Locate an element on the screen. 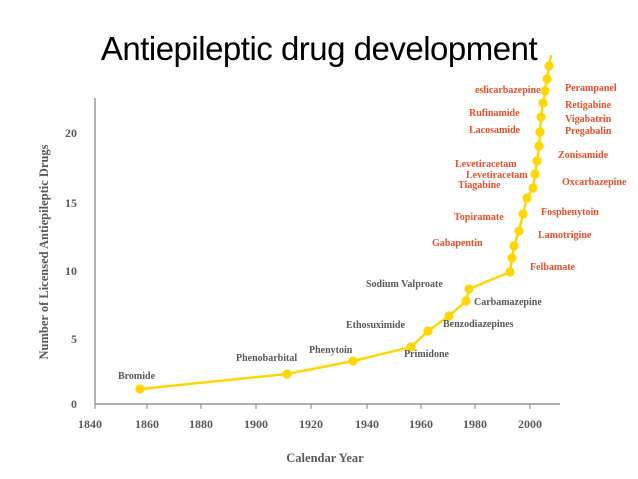 Image resolution: width=638 pixels, height=479 pixels. point-label: Benzodiazepines is located at coordinates (478, 324).